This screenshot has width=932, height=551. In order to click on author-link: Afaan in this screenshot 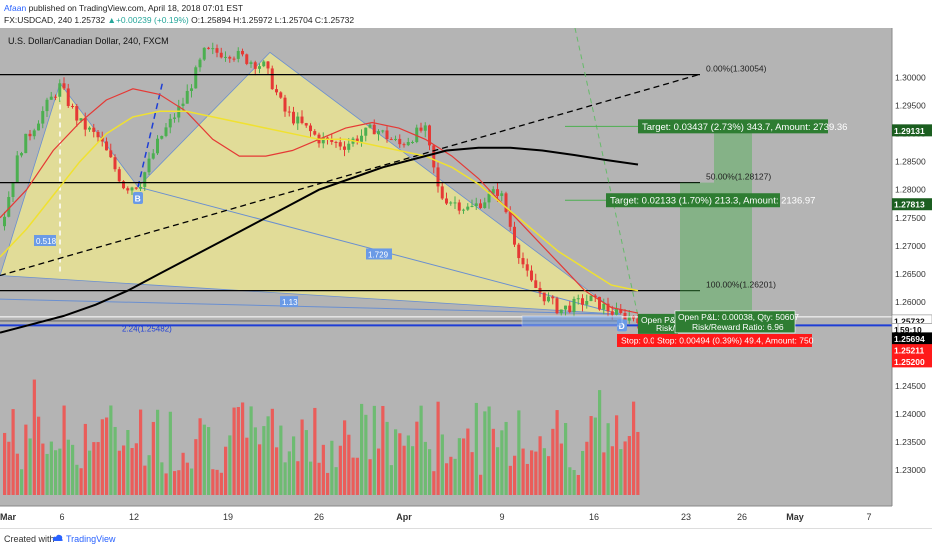, I will do `click(15, 8)`.